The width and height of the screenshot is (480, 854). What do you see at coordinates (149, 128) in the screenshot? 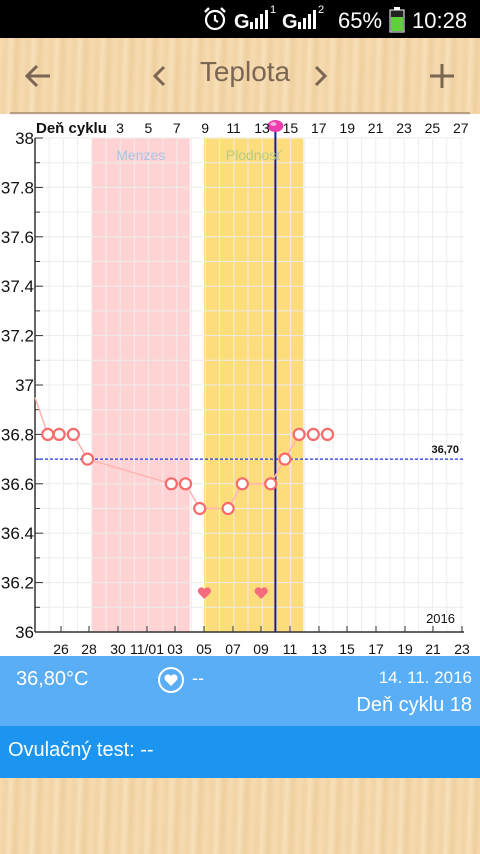
I see `cycle-day-tick-1: 5` at bounding box center [149, 128].